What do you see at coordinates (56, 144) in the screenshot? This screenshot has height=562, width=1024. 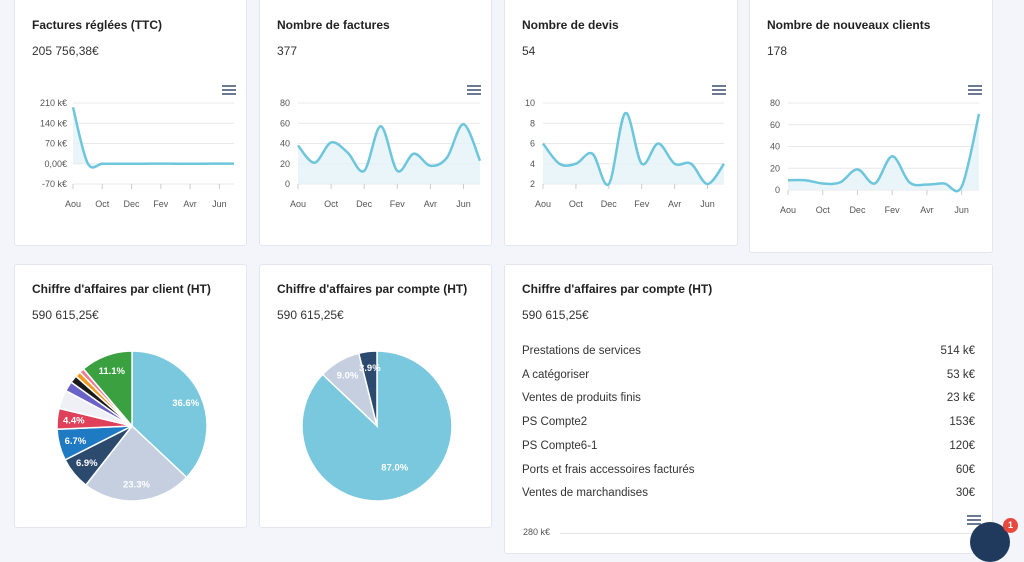 I see `y-tick-label: 70 k€` at bounding box center [56, 144].